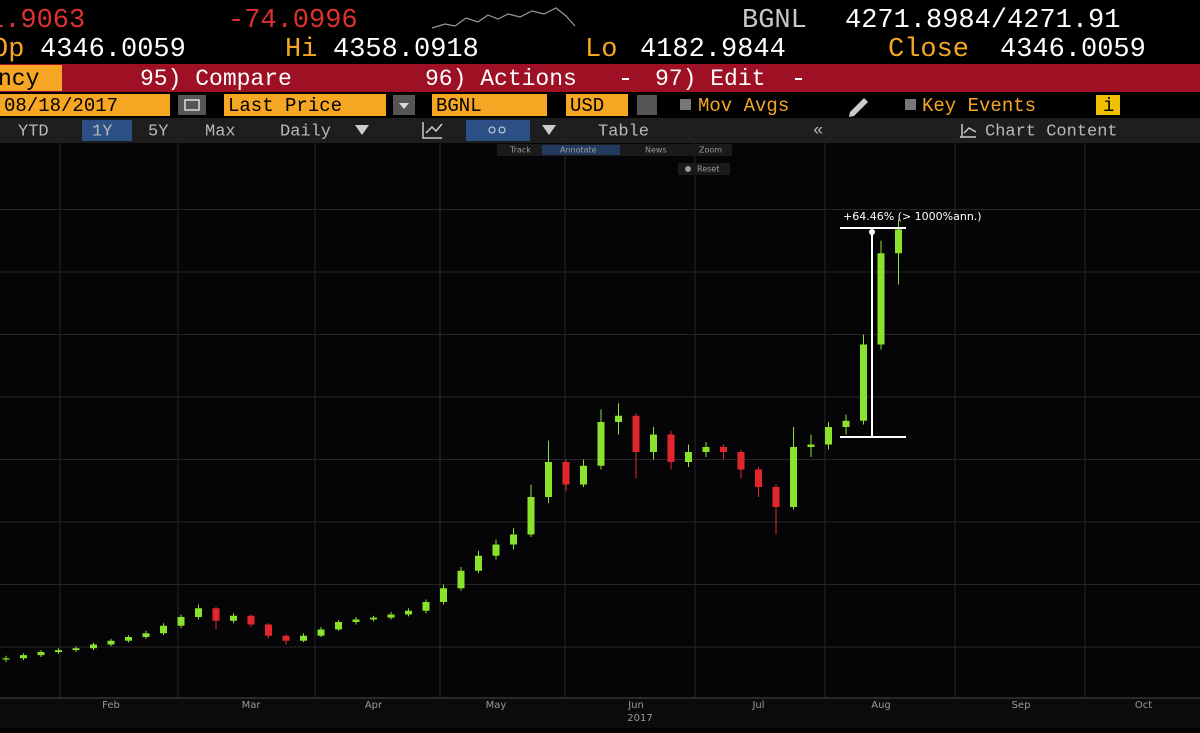 The height and width of the screenshot is (733, 1200). I want to click on currency-value: USD, so click(587, 106).